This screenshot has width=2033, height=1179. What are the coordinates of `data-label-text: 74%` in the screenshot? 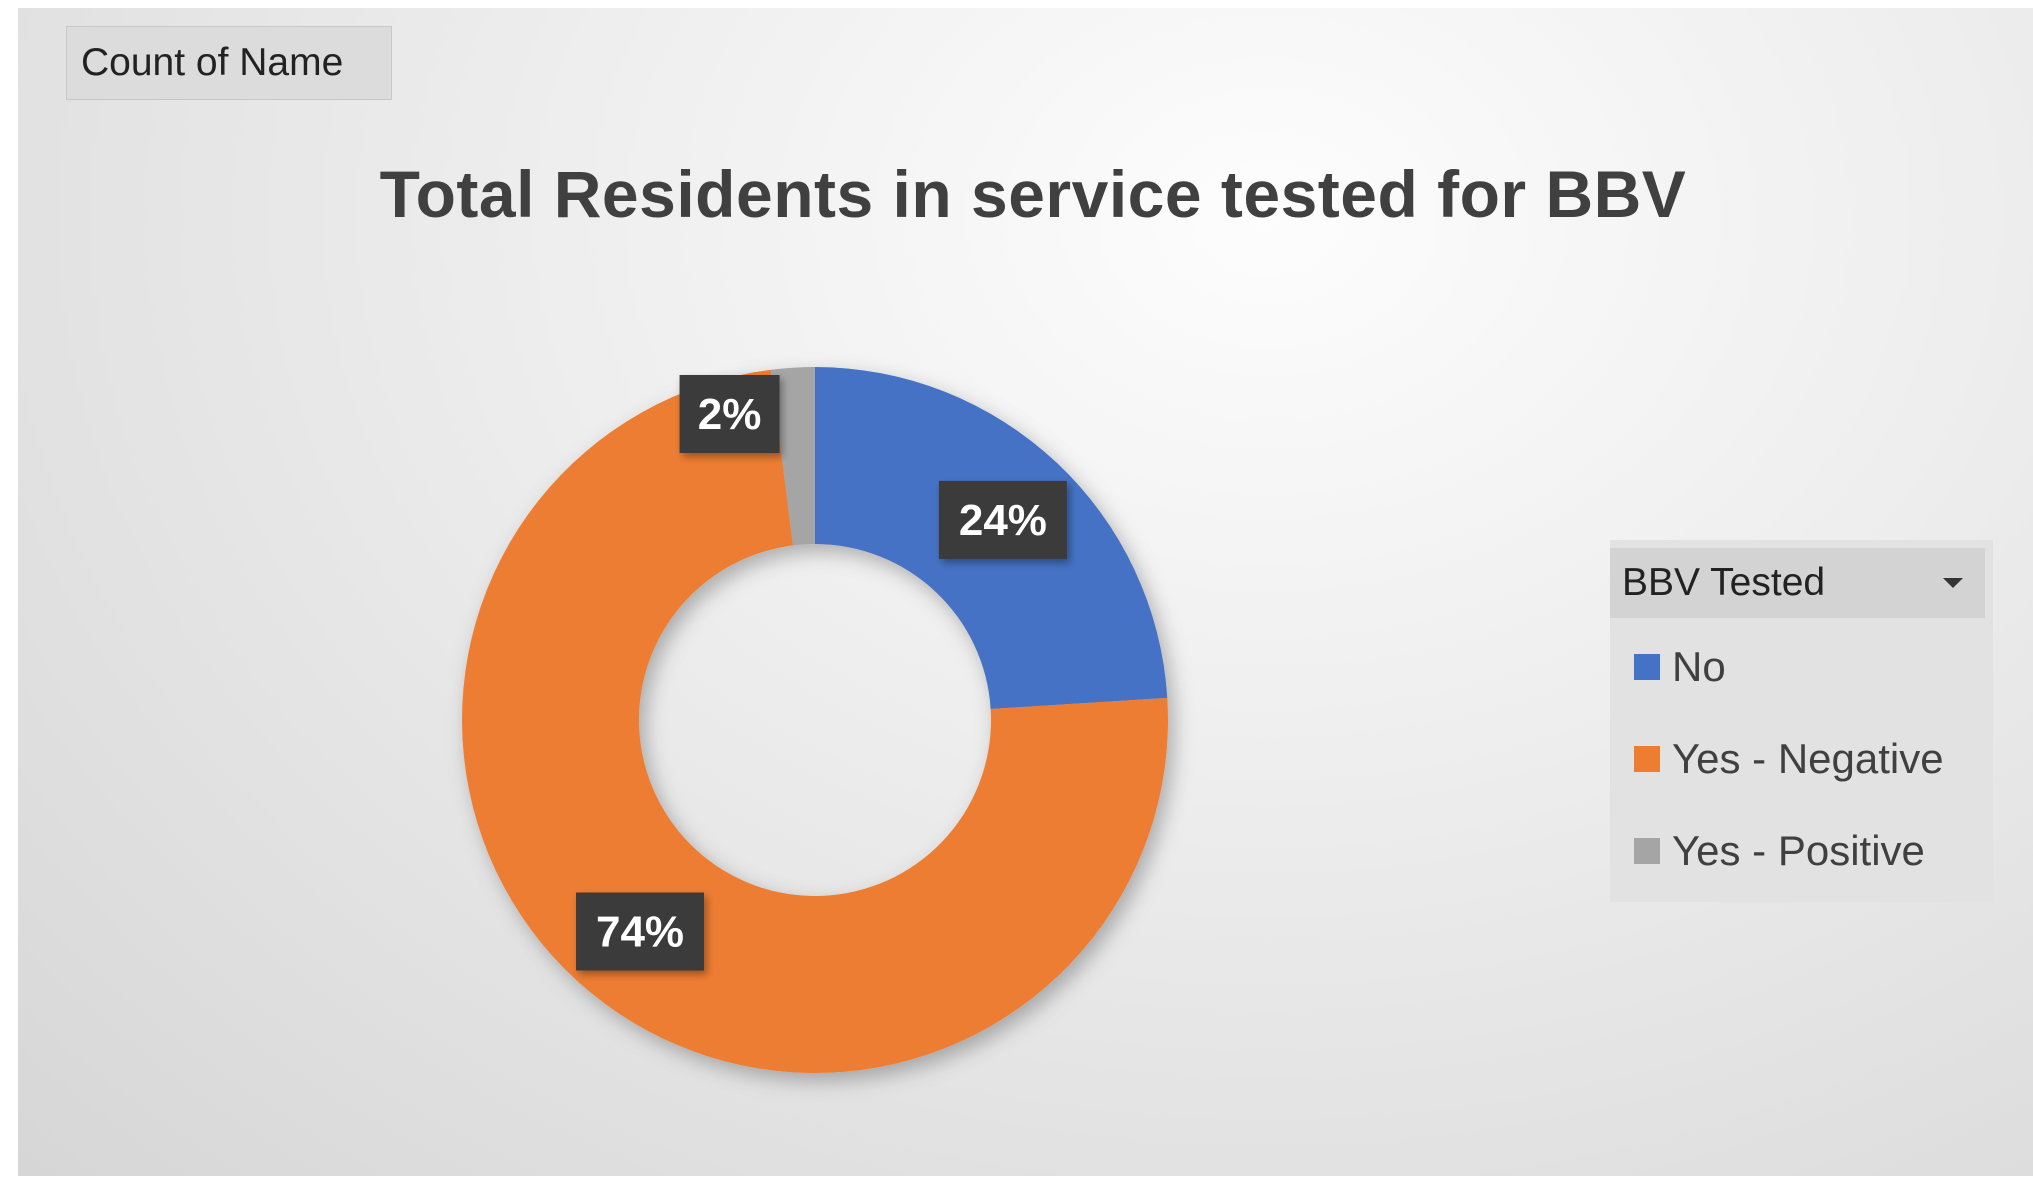 It's located at (640, 932).